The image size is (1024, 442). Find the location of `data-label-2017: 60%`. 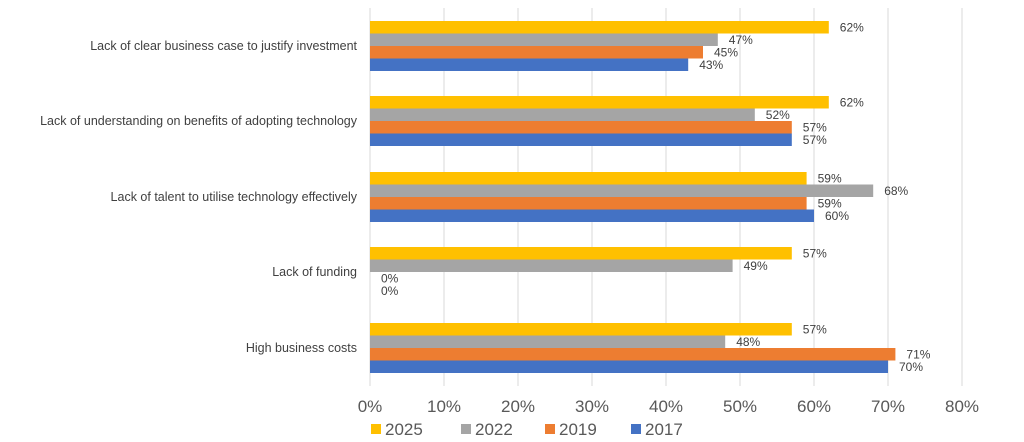

data-label-2017: 60% is located at coordinates (837, 216).